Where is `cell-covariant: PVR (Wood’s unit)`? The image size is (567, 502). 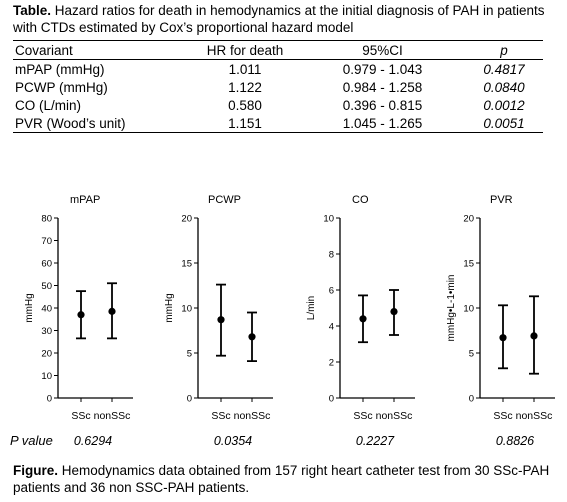 cell-covariant: PVR (Wood’s unit) is located at coordinates (70, 123).